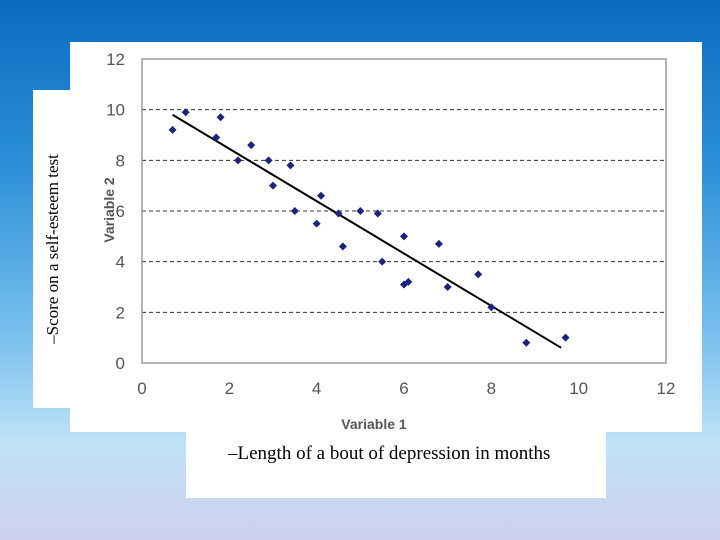  I want to click on y-axis-title: Variable 2, so click(109, 210).